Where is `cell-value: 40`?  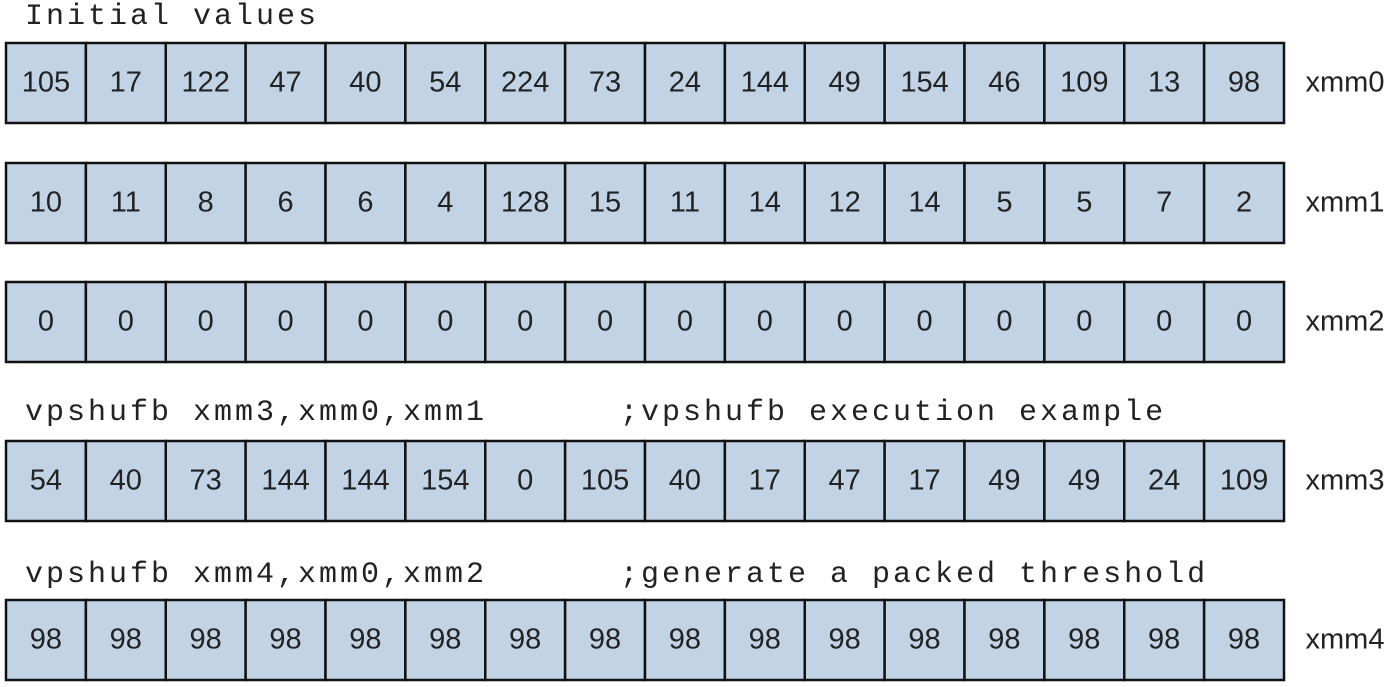 cell-value: 40 is located at coordinates (365, 83).